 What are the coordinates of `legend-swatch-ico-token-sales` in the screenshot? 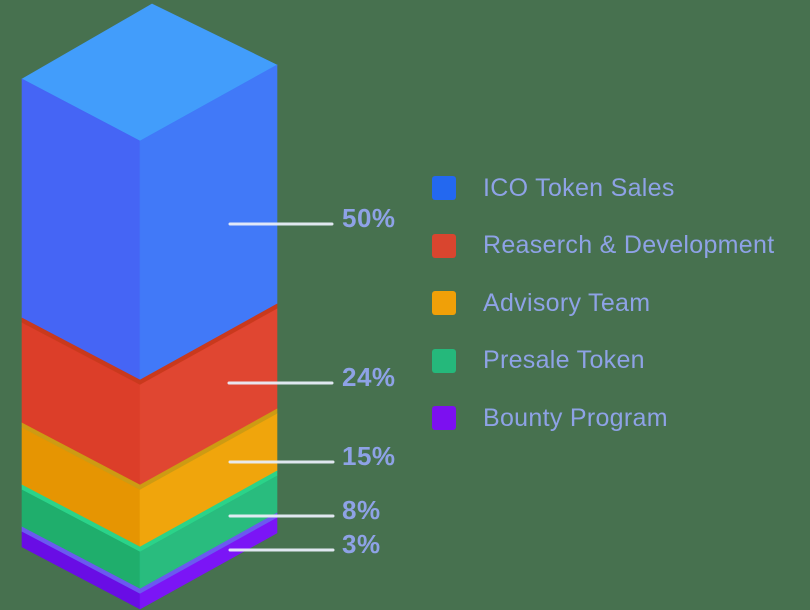 It's located at (444, 188).